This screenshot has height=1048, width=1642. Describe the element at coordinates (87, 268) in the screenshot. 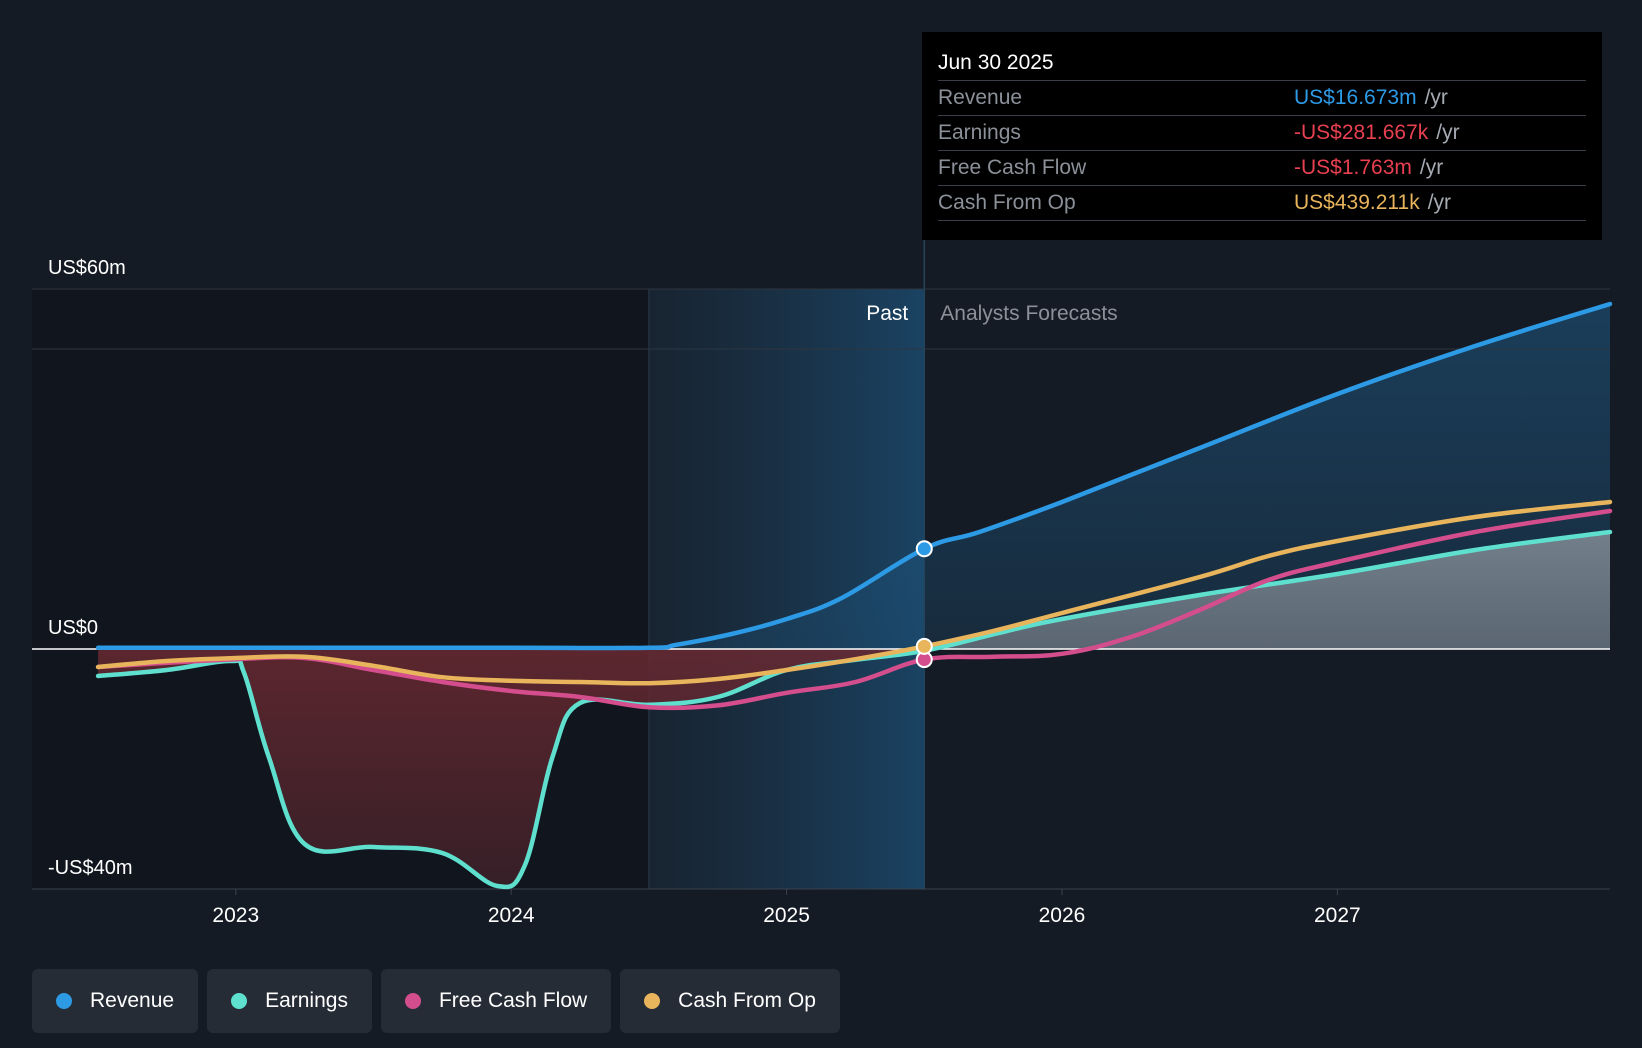

I see `y-tick-label: US$60m` at that location.